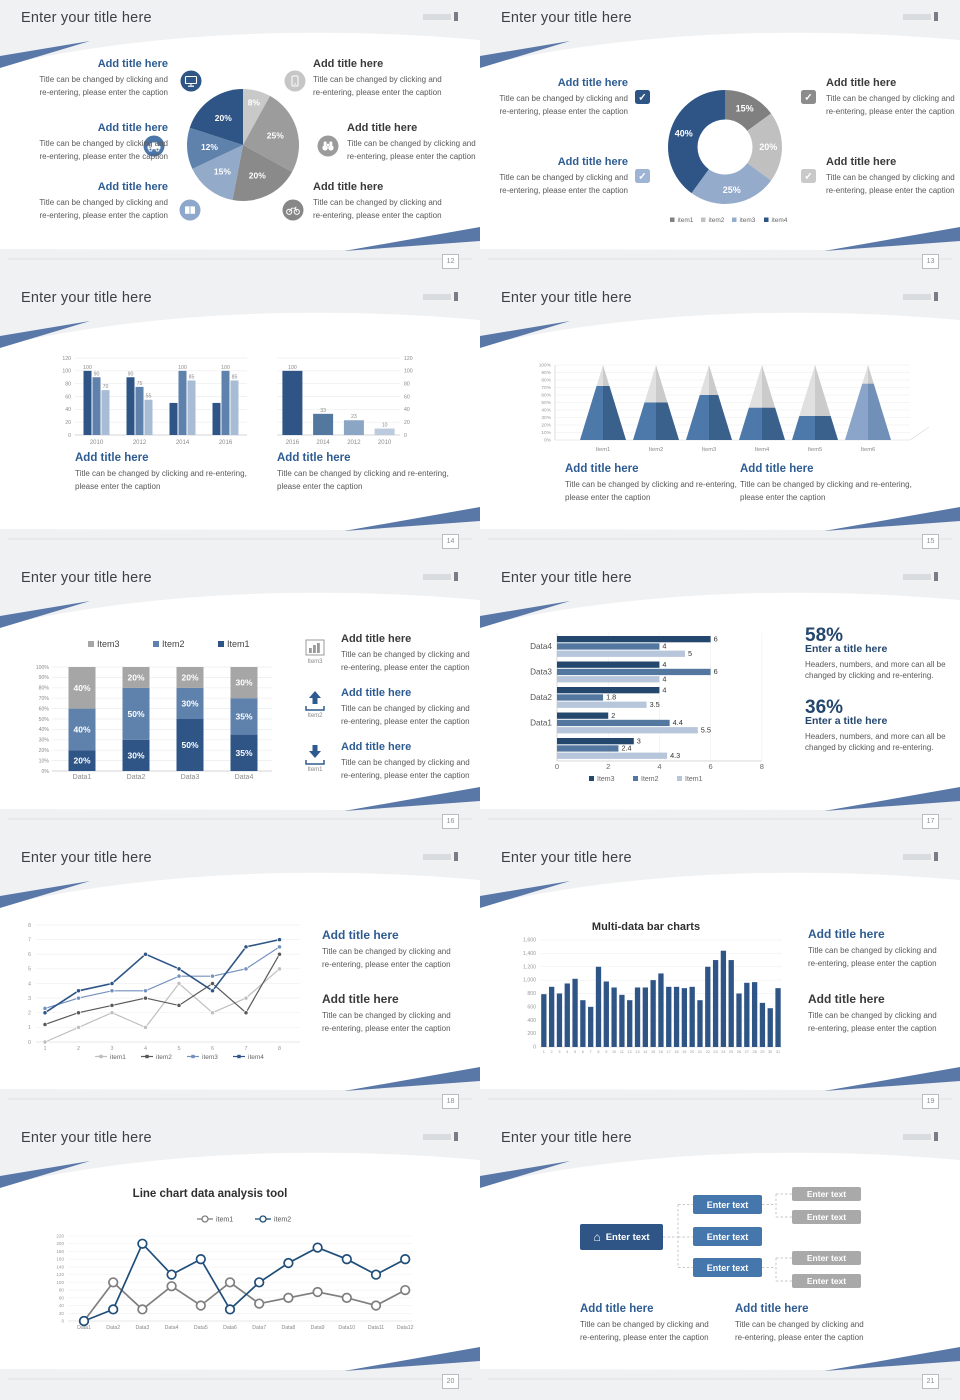 Image resolution: width=960 pixels, height=1400 pixels. What do you see at coordinates (328, 146) in the screenshot?
I see `binoculars-icon` at bounding box center [328, 146].